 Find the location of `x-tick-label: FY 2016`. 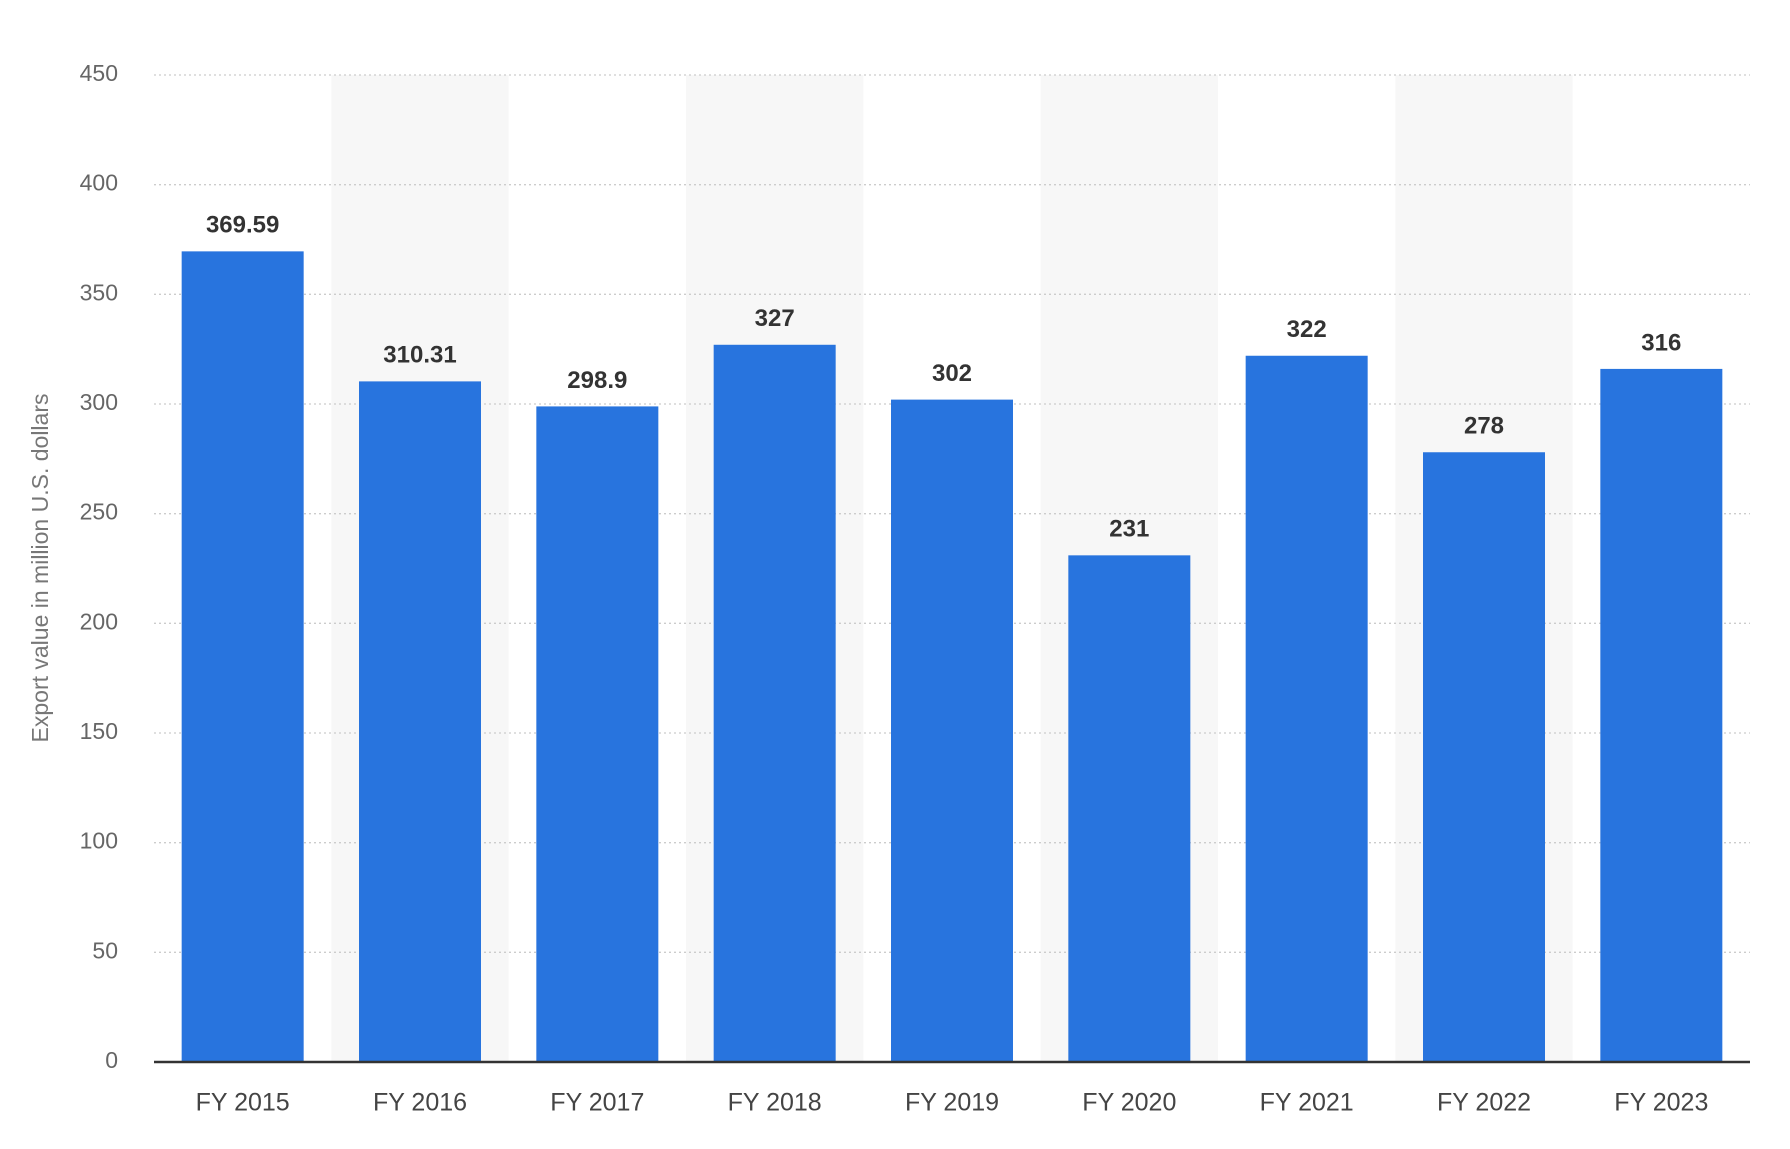

x-tick-label: FY 2016 is located at coordinates (420, 1103).